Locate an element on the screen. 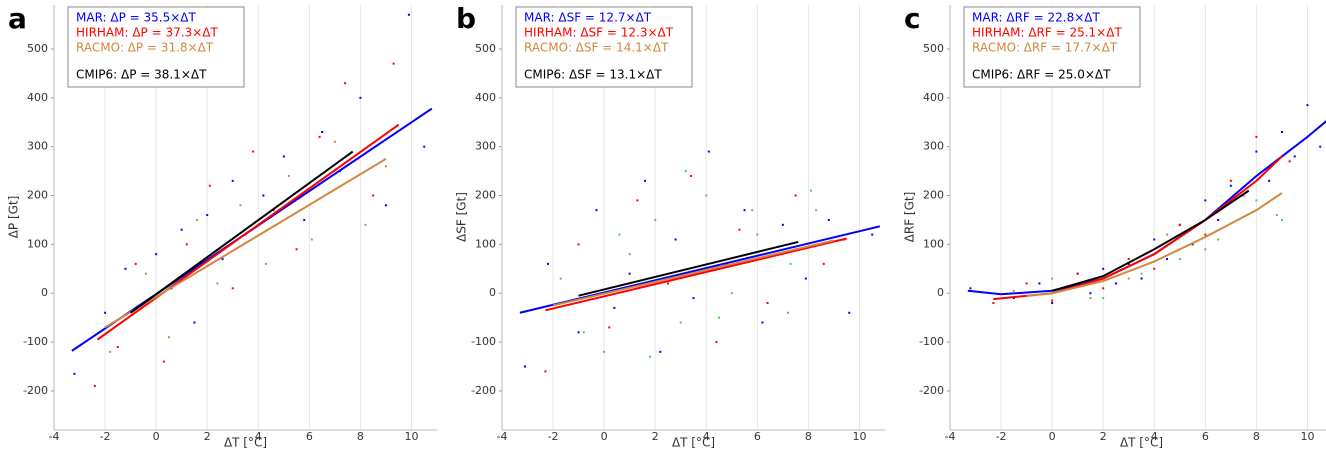 The image size is (1326, 451). x-tick-label: 2 is located at coordinates (1103, 436).